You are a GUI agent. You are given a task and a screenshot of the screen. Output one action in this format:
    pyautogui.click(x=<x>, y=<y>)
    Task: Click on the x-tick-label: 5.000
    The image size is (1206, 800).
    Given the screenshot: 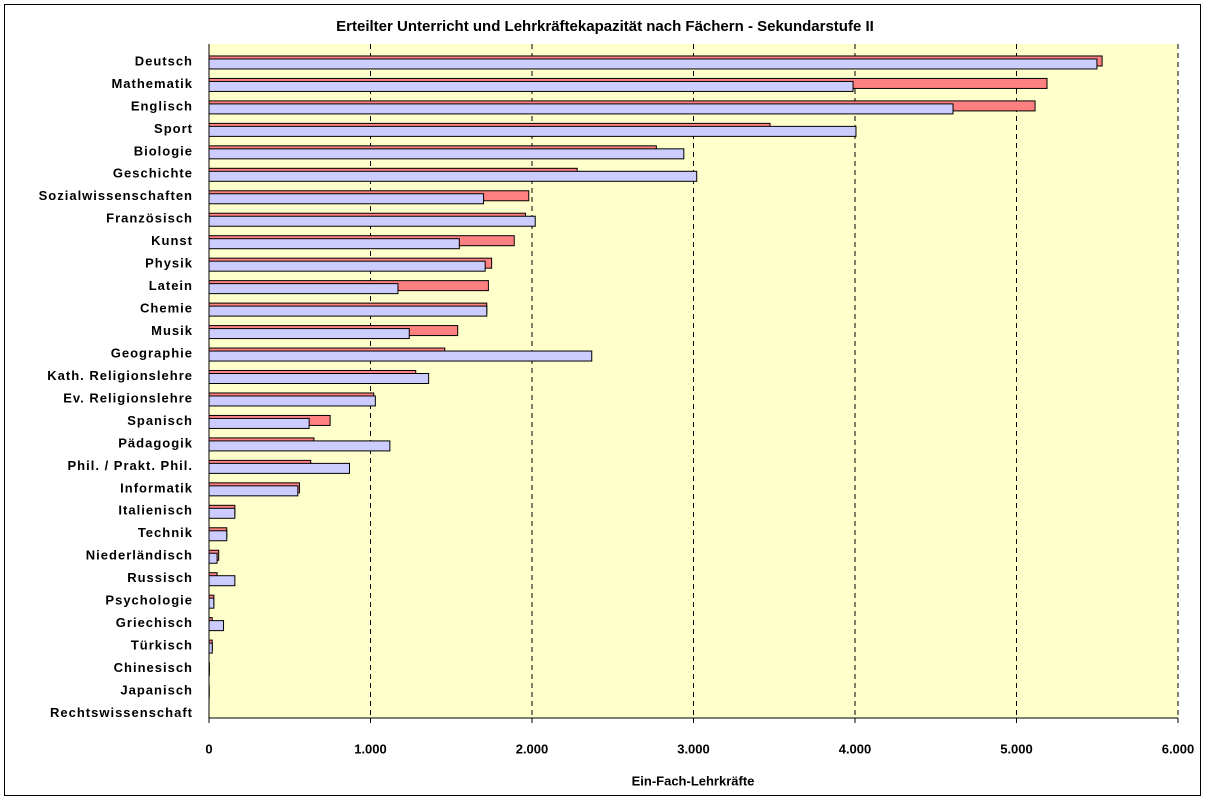 What is the action you would take?
    pyautogui.click(x=1016, y=748)
    